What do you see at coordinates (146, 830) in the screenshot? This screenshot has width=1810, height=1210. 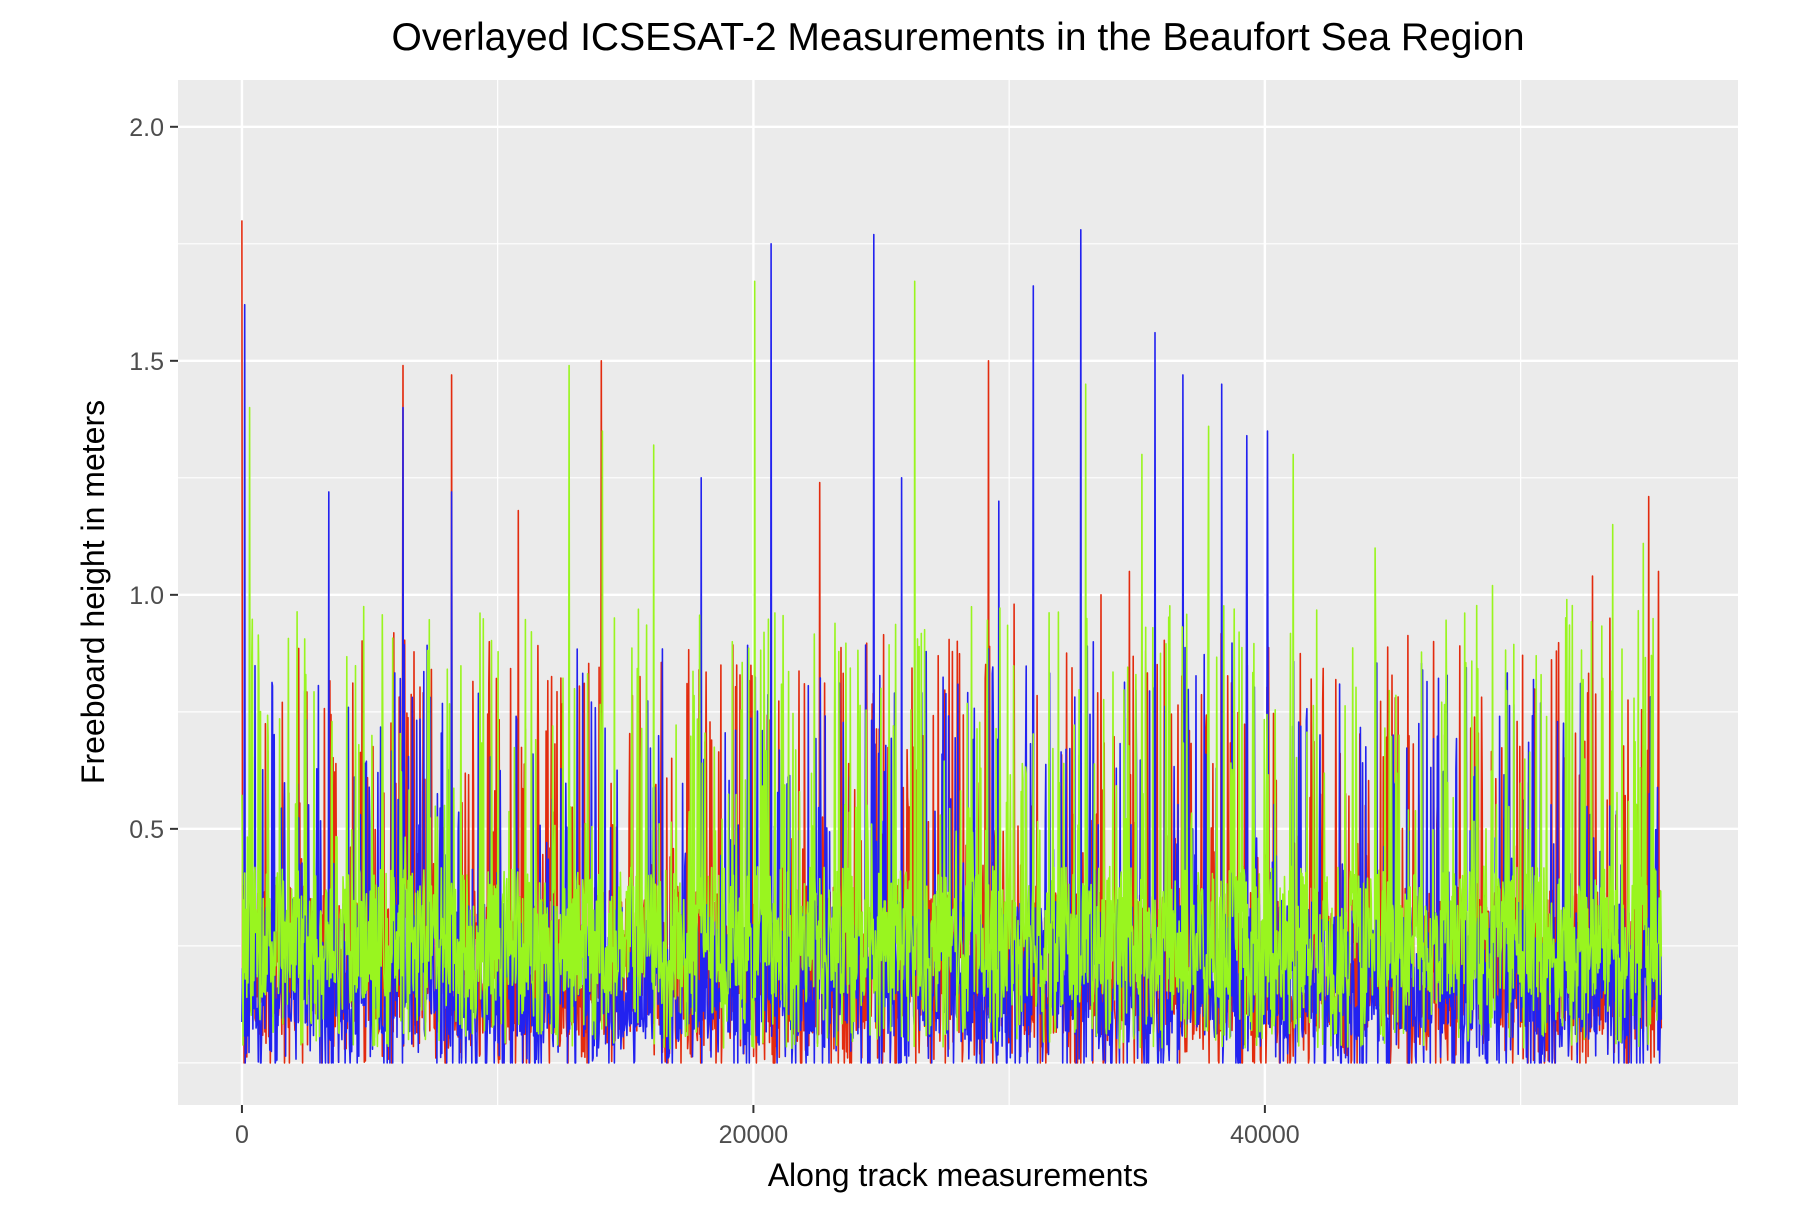 I see `y-tick-label: 0.5` at bounding box center [146, 830].